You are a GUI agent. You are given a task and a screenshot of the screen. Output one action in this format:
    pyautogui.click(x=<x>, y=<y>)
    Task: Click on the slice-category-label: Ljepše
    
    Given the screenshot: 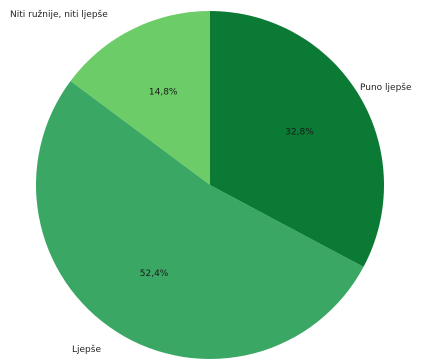 What is the action you would take?
    pyautogui.click(x=86, y=349)
    